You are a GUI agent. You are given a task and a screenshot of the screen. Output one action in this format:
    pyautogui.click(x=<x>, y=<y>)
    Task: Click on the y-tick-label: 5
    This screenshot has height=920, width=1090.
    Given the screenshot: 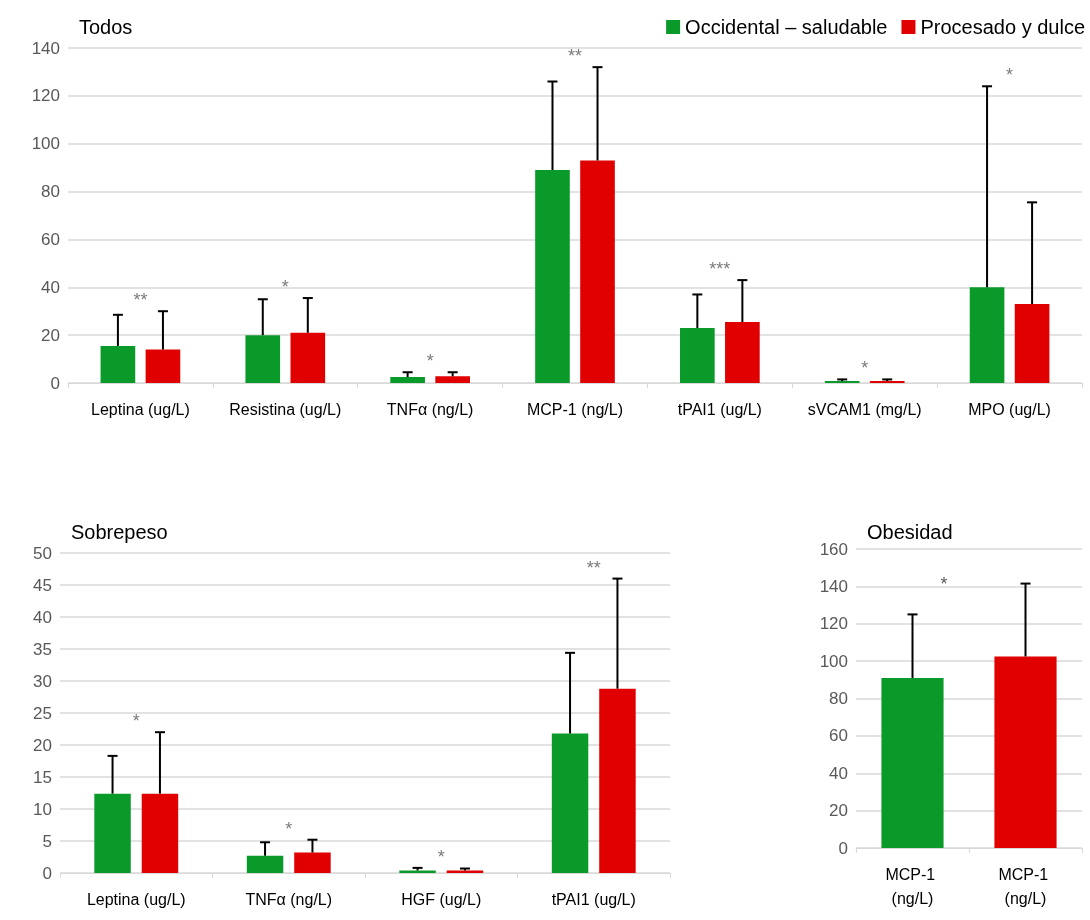 What is the action you would take?
    pyautogui.click(x=47, y=841)
    